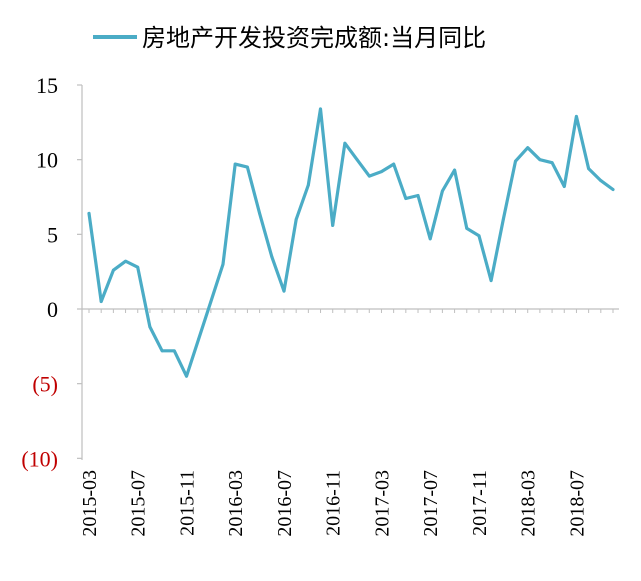 Image resolution: width=641 pixels, height=581 pixels. I want to click on y-tick-label: 0, so click(52, 309).